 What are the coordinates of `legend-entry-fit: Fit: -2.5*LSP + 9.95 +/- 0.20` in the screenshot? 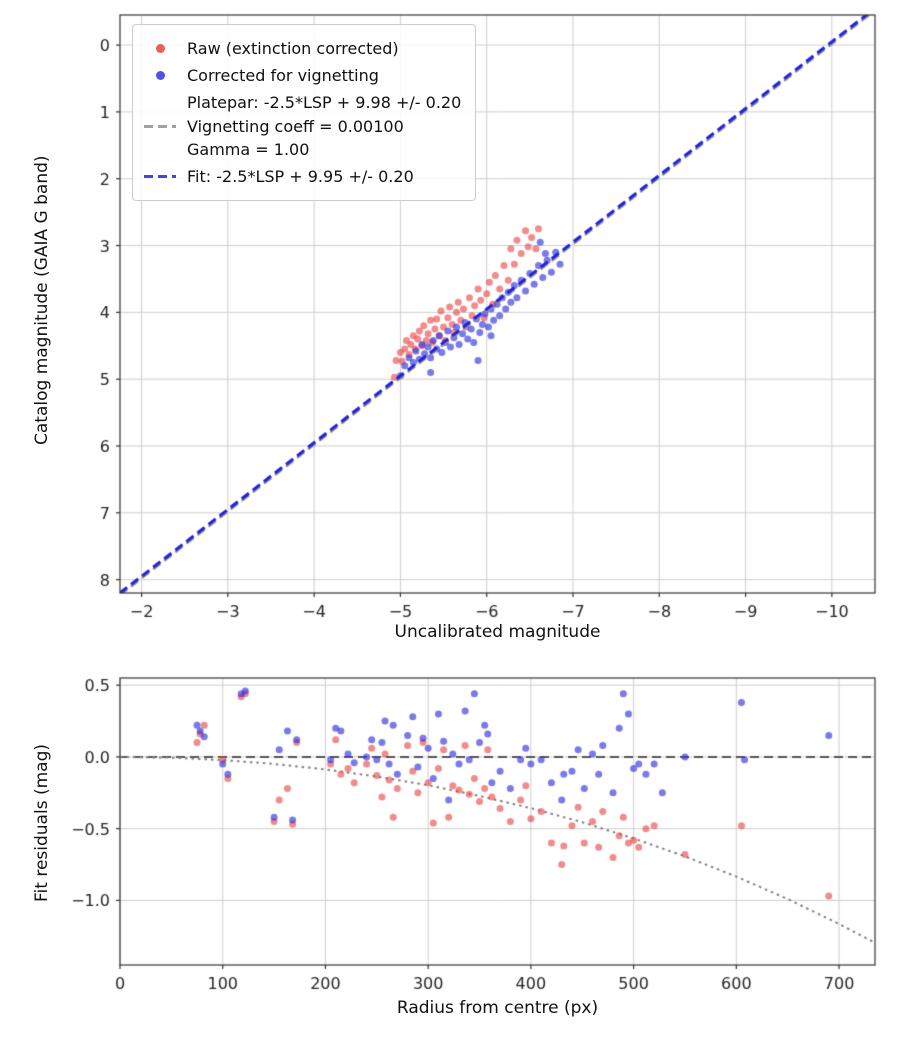 It's located at (302, 176).